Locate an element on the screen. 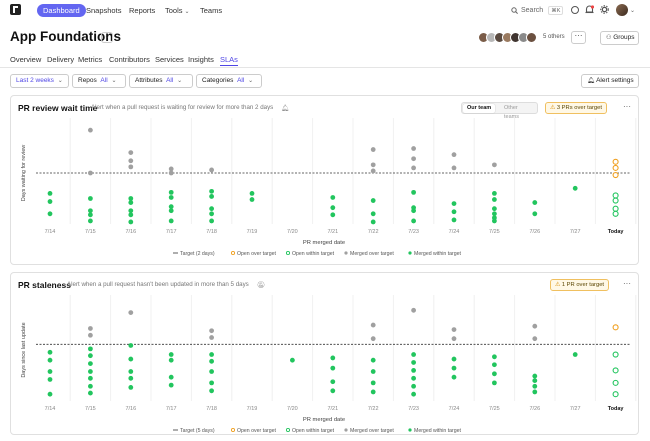 This screenshot has width=650, height=441. x-tick-label: 7/18 is located at coordinates (211, 409).